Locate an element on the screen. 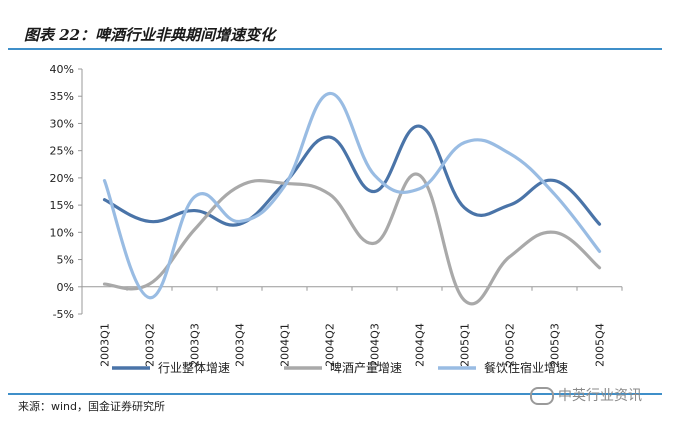 This screenshot has height=427, width=688. y-tick-label: 20% is located at coordinates (62, 178).